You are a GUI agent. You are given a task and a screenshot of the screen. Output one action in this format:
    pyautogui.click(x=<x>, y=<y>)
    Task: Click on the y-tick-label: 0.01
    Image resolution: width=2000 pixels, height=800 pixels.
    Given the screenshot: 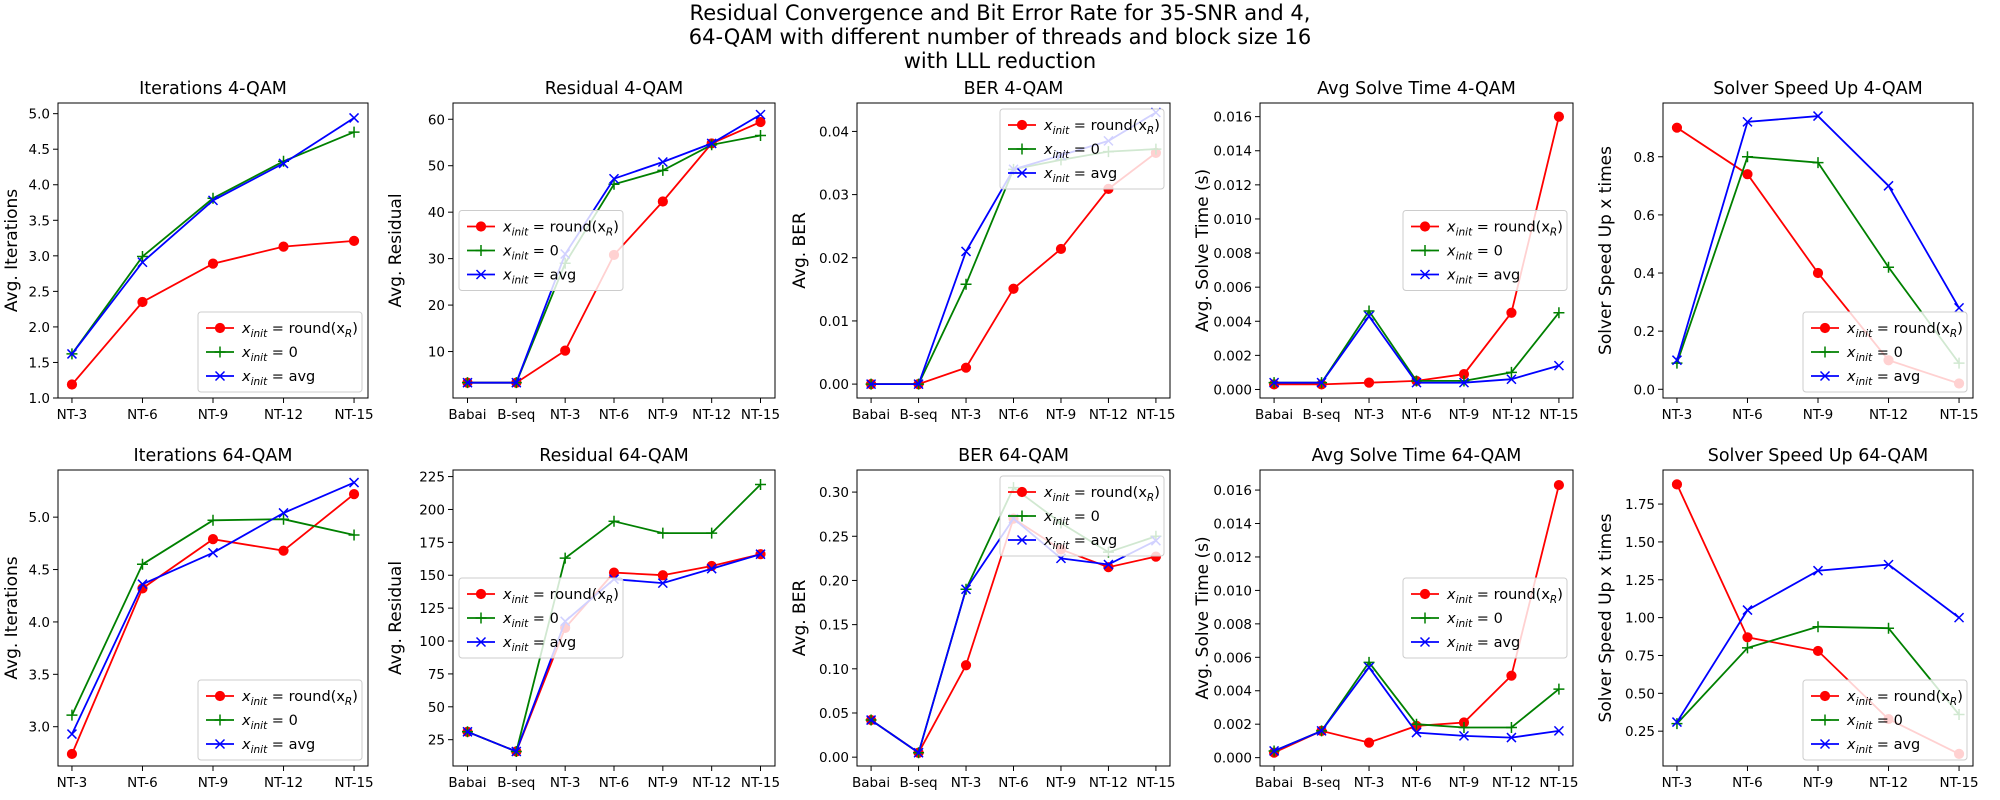 What is the action you would take?
    pyautogui.click(x=834, y=322)
    